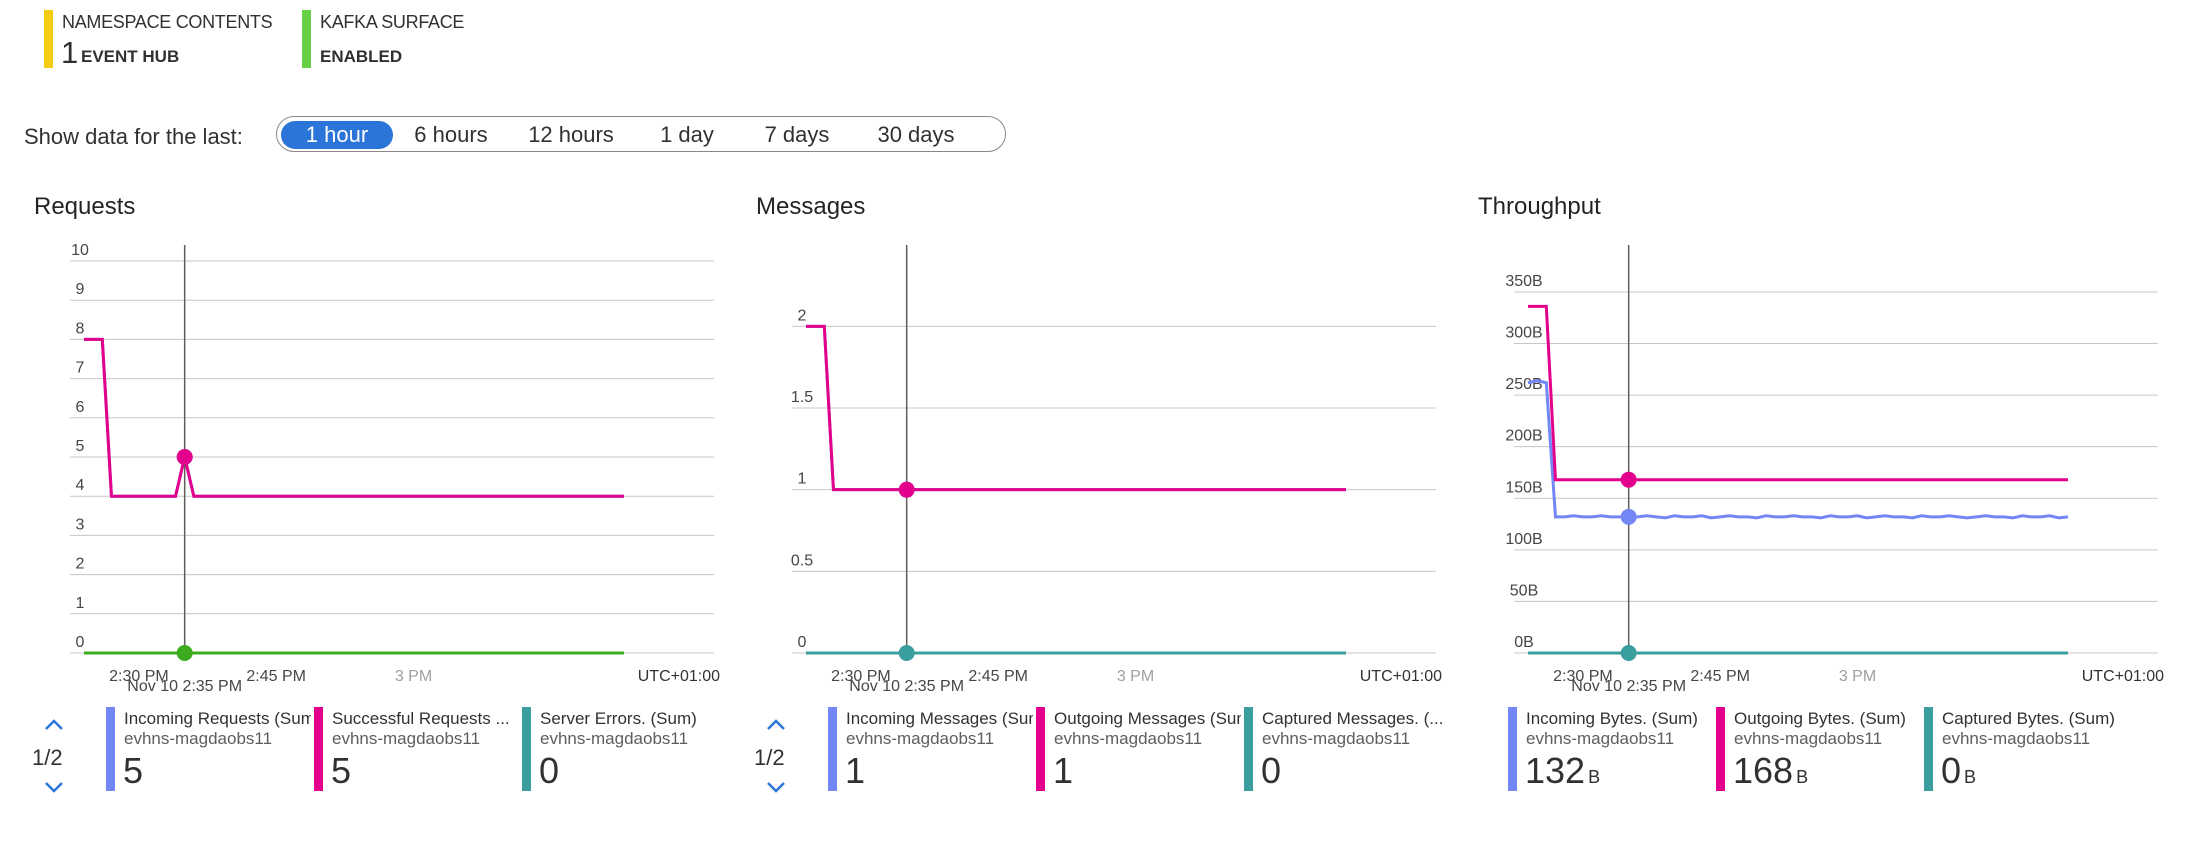 Image resolution: width=2200 pixels, height=850 pixels. Describe the element at coordinates (1763, 770) in the screenshot. I see `legend-value-number: 168` at that location.